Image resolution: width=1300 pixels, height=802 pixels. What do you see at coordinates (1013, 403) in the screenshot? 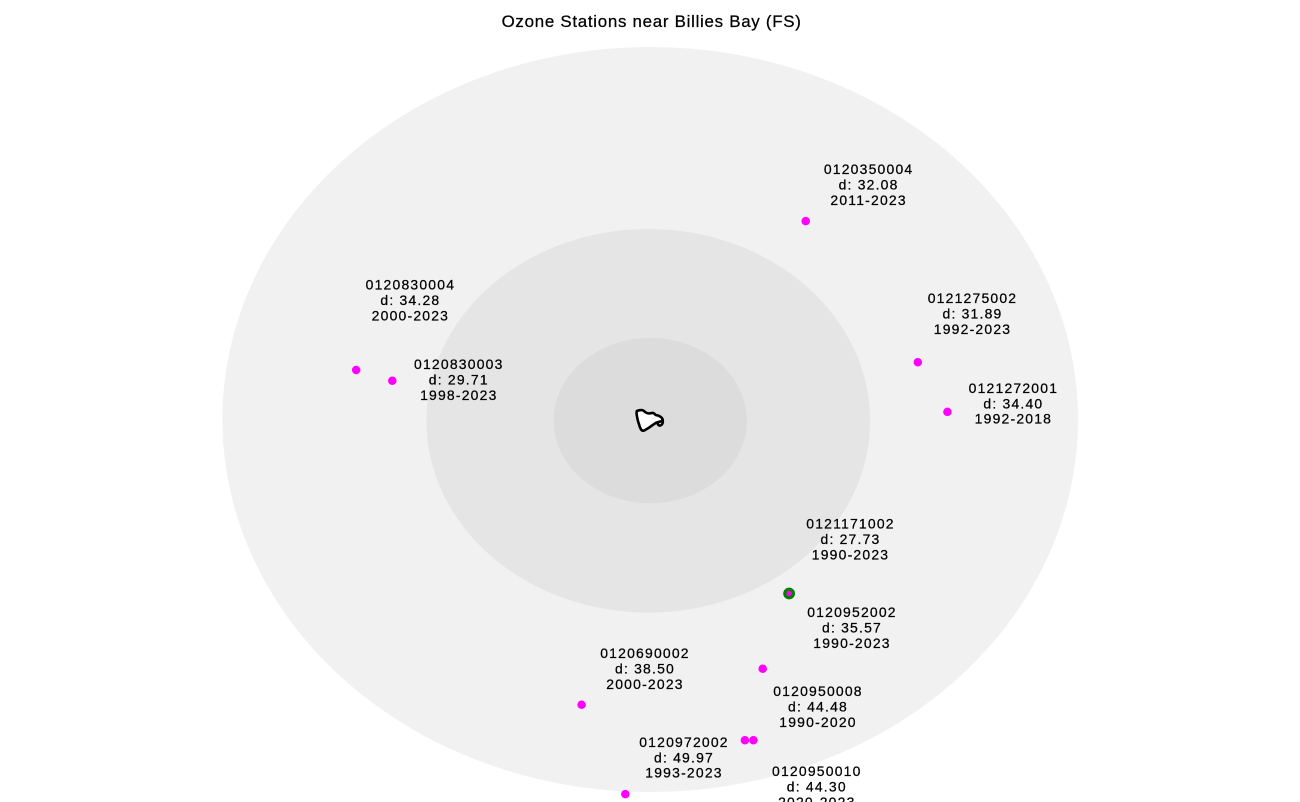
I see `svg-text: d: 34.40` at bounding box center [1013, 403].